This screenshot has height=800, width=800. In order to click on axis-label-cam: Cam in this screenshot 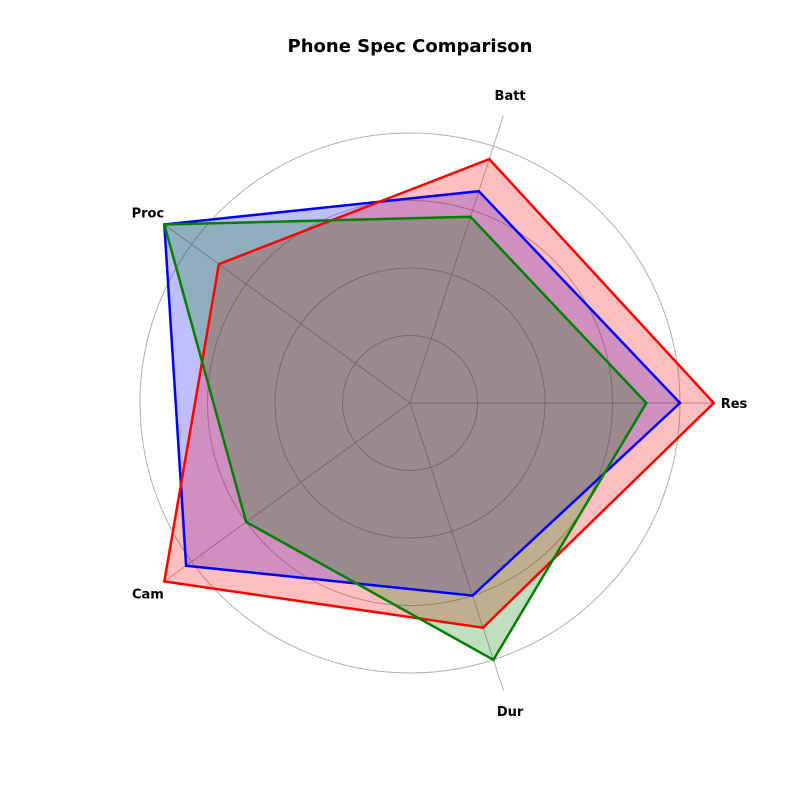, I will do `click(148, 594)`.